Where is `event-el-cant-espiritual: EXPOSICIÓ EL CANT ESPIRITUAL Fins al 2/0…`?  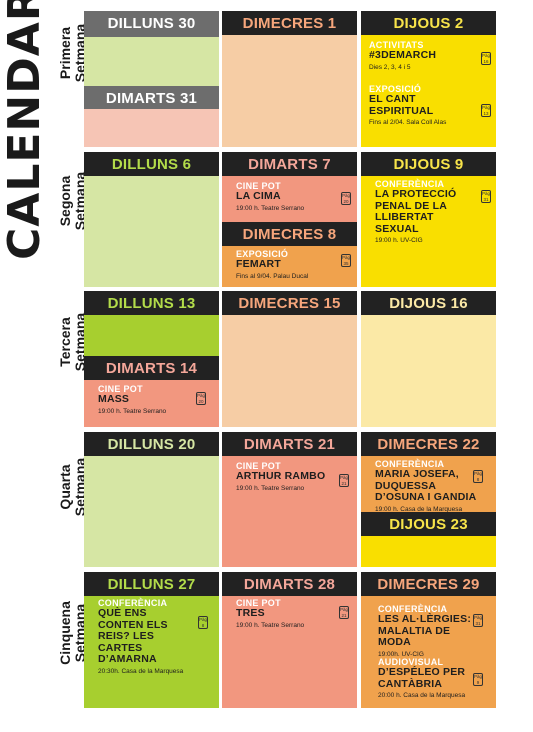
event-el-cant-espiritual: EXPOSICIÓ EL CANT ESPIRITUAL Fins al 2/0… is located at coordinates (423, 105).